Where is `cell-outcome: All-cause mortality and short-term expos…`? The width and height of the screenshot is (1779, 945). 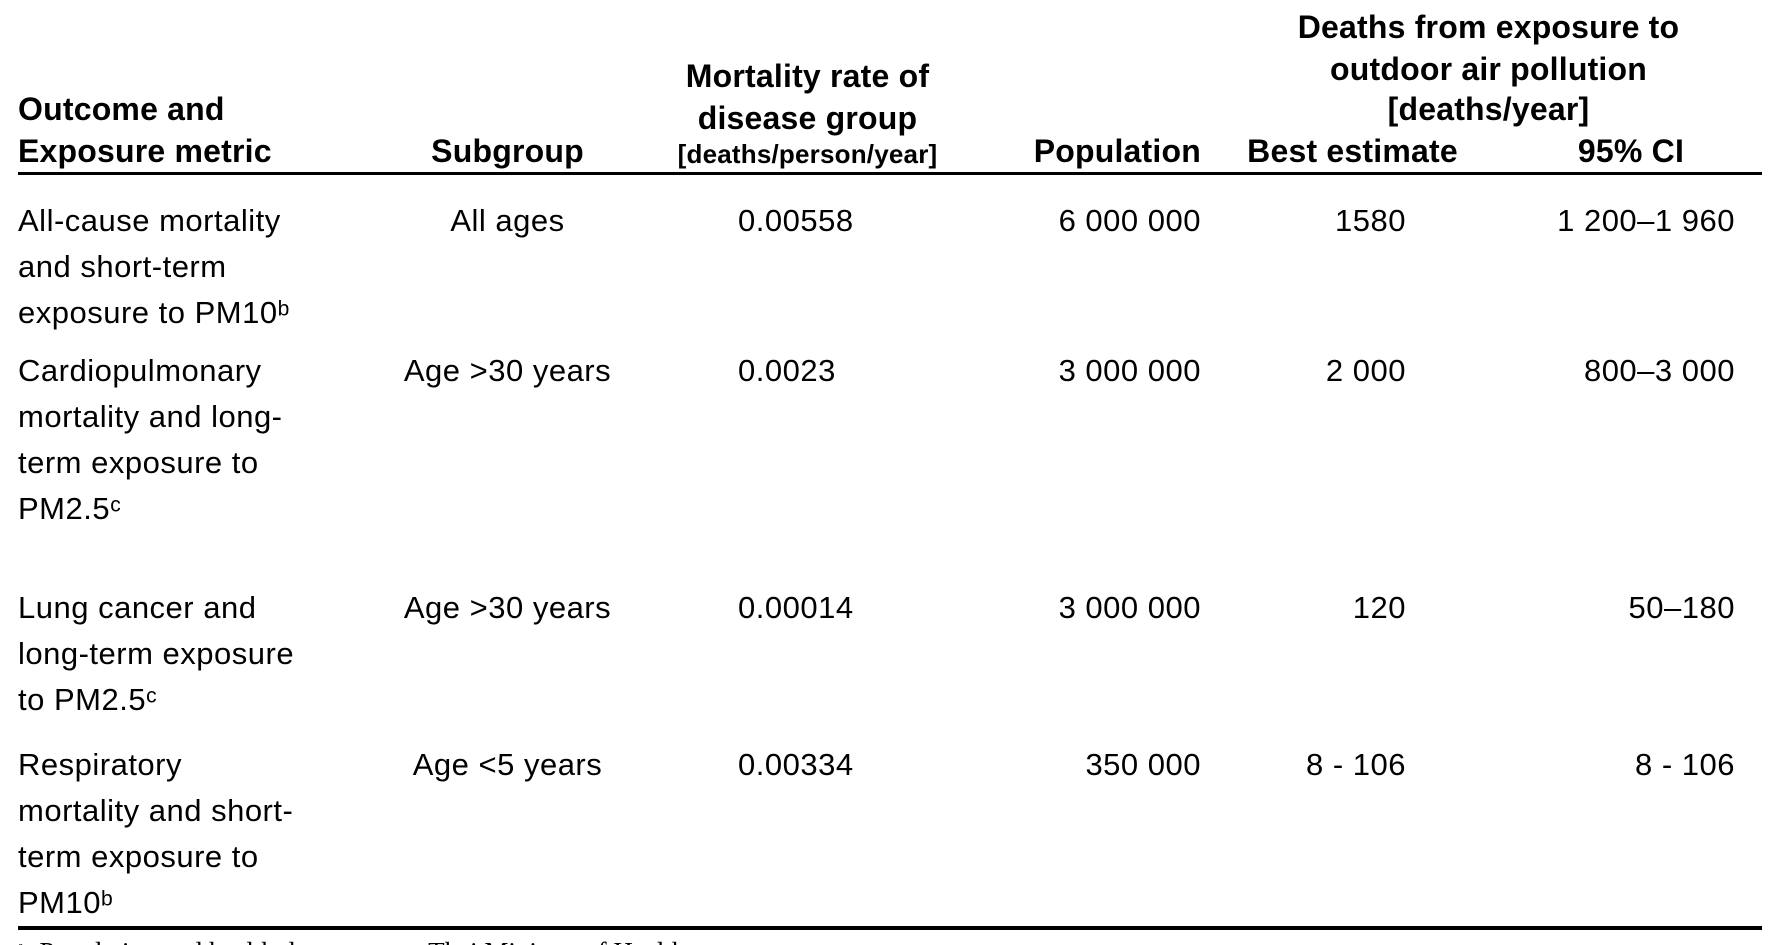
cell-outcome: All-cause mortality and short-term expos… is located at coordinates (154, 266).